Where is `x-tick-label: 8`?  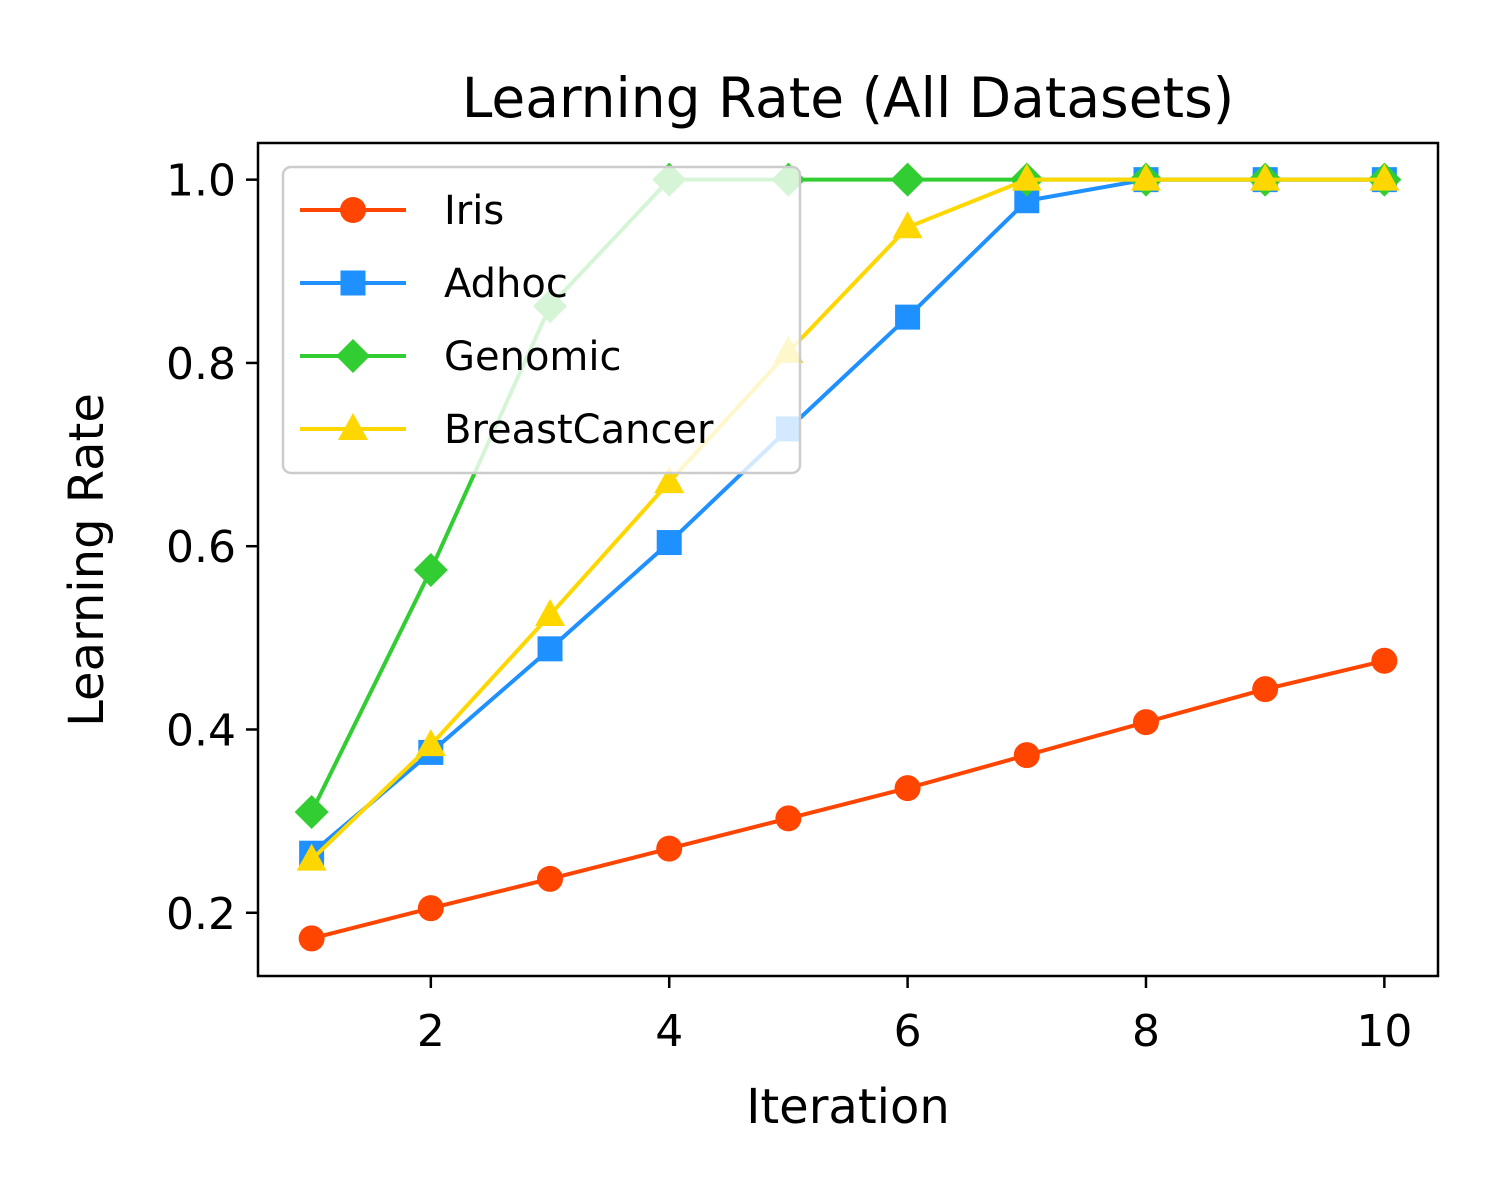
x-tick-label: 8 is located at coordinates (1146, 1031).